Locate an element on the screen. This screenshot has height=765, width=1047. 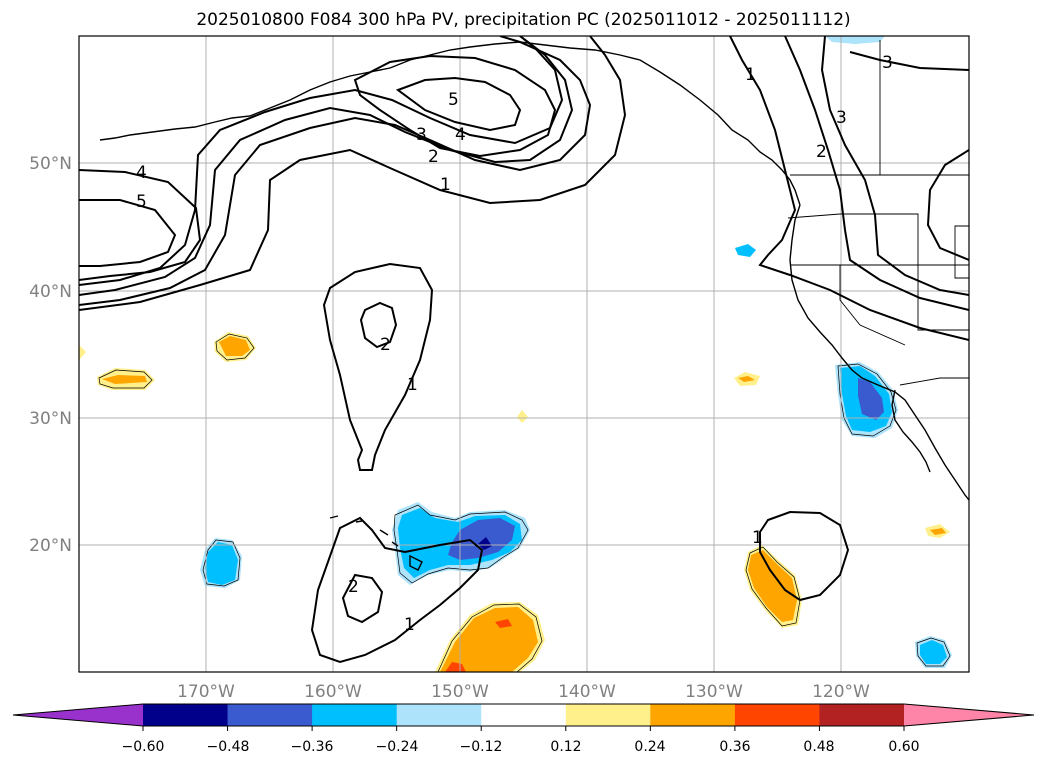
colorbar-tick-label: −0.24 is located at coordinates (397, 747).